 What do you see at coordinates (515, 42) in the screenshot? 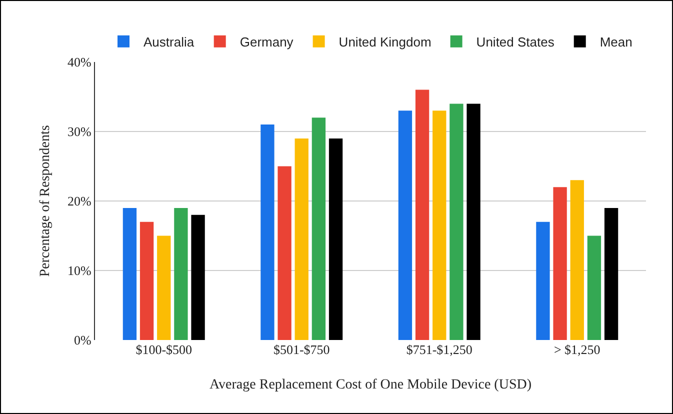
I see `legend-label: United States` at bounding box center [515, 42].